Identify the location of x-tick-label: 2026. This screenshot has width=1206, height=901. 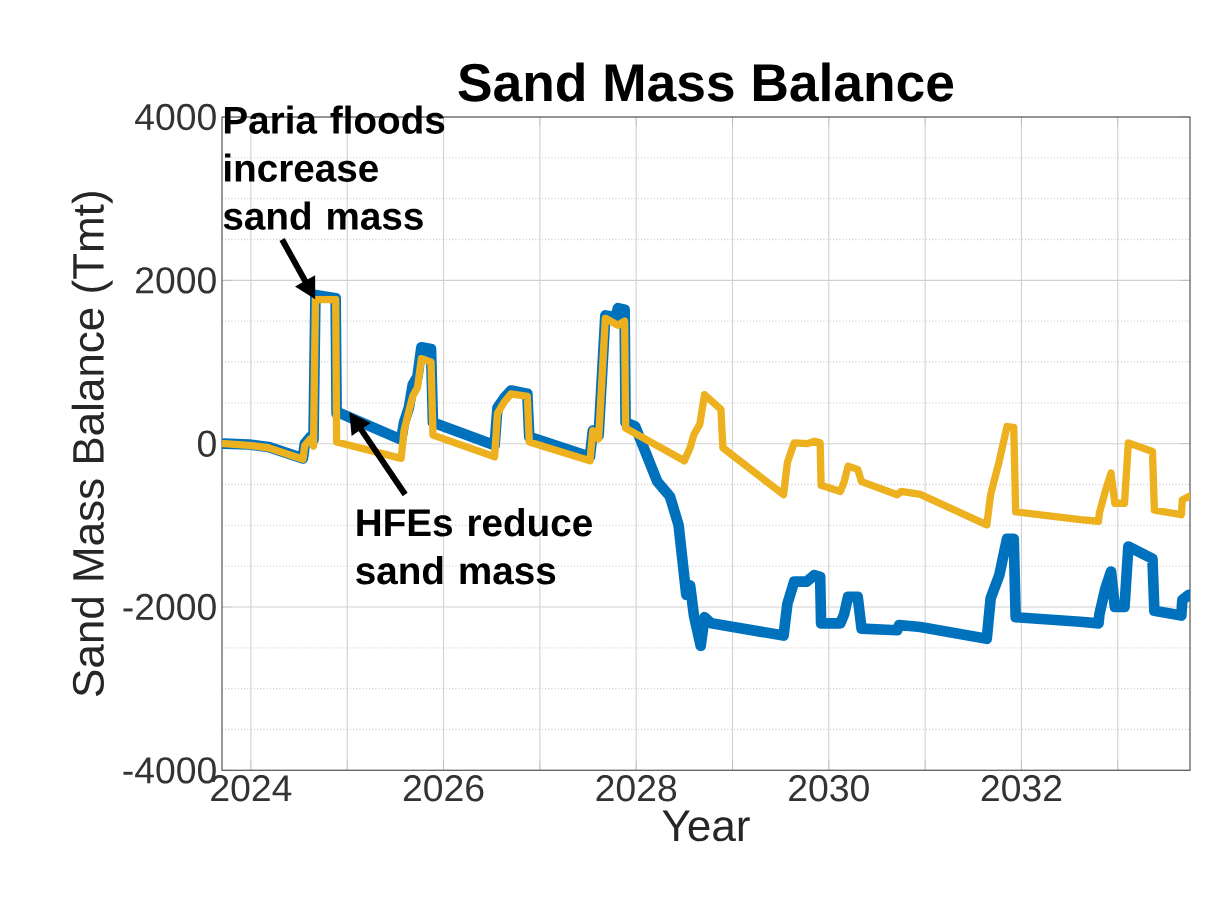
(443, 788).